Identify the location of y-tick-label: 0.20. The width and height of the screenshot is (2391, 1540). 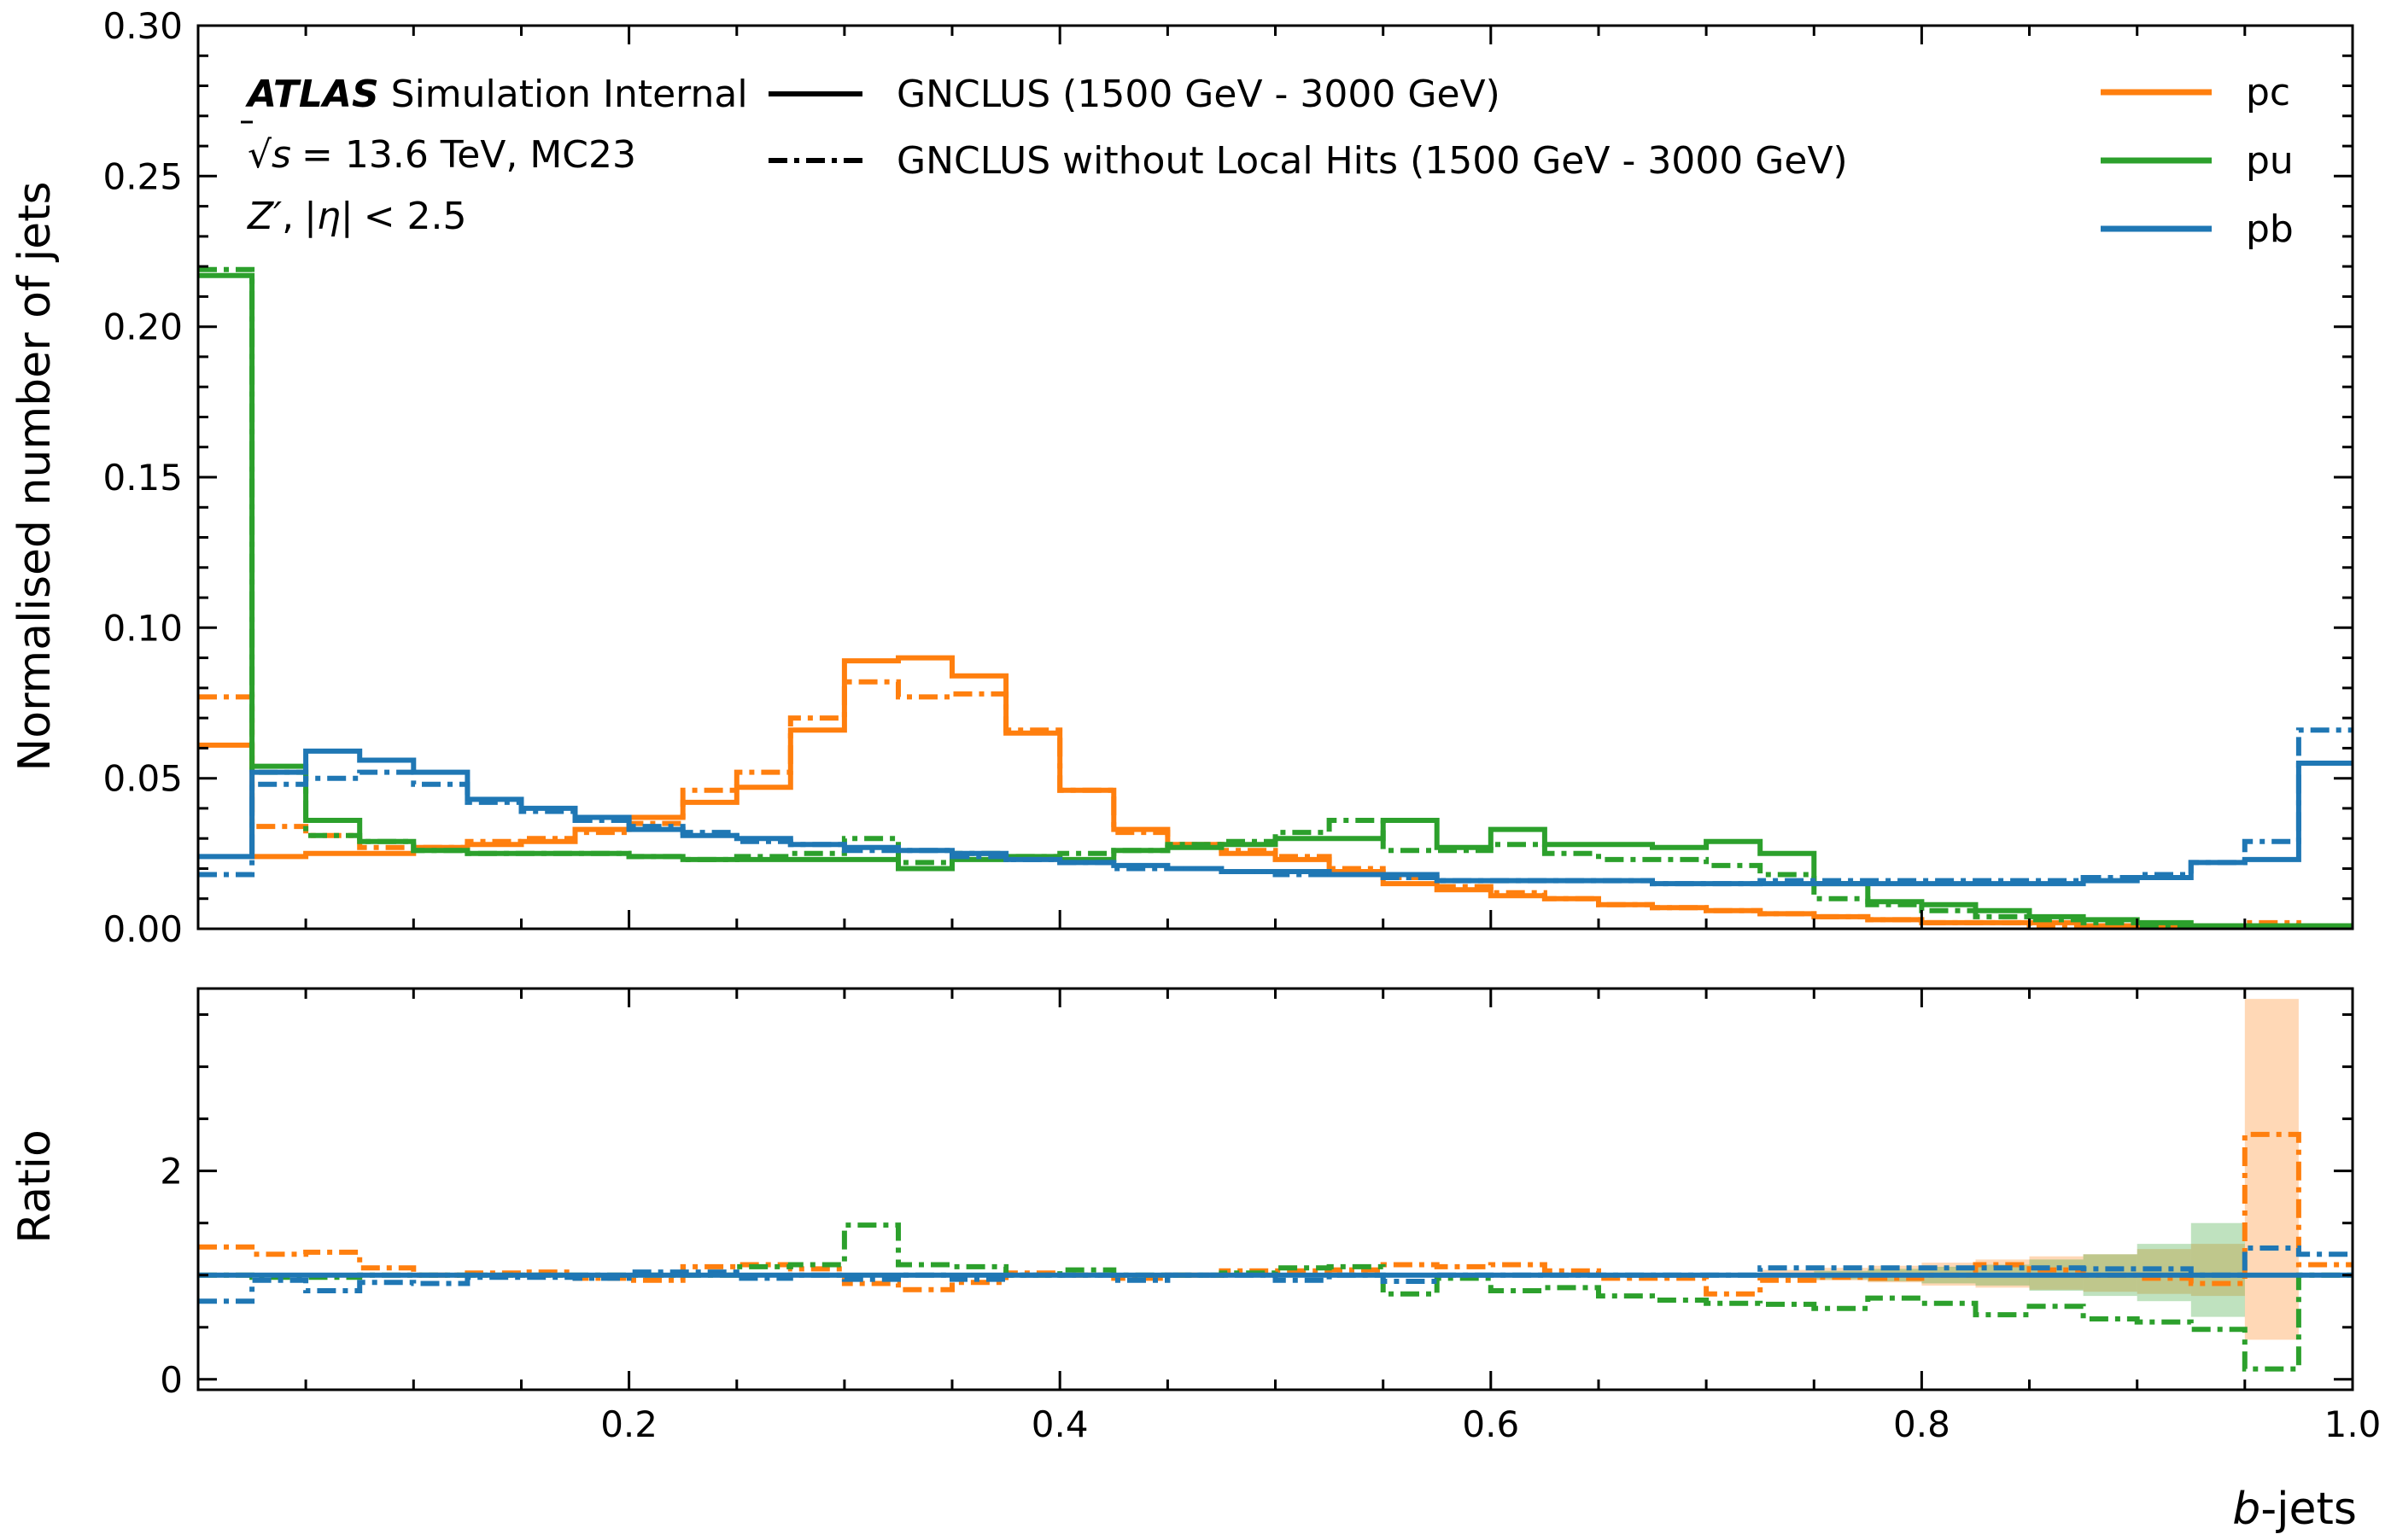
(143, 327).